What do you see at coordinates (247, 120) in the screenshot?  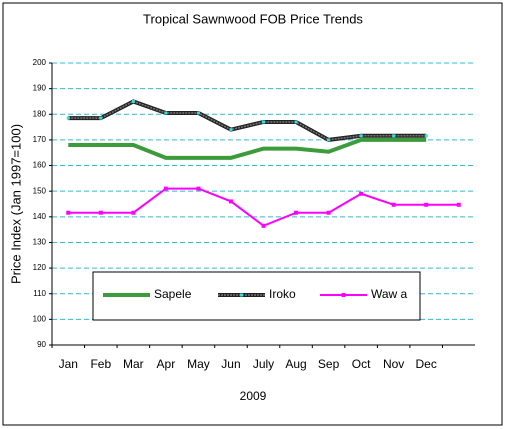 I see `series-line-pattern` at bounding box center [247, 120].